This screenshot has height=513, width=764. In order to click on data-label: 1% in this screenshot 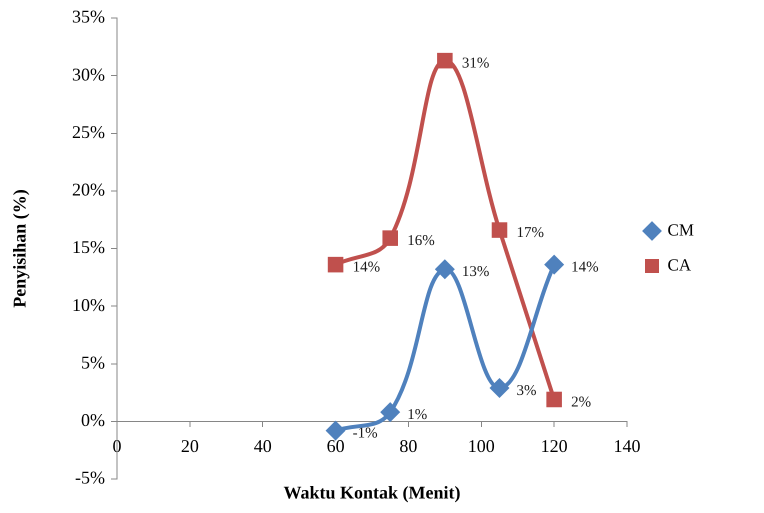, I will do `click(417, 415)`.